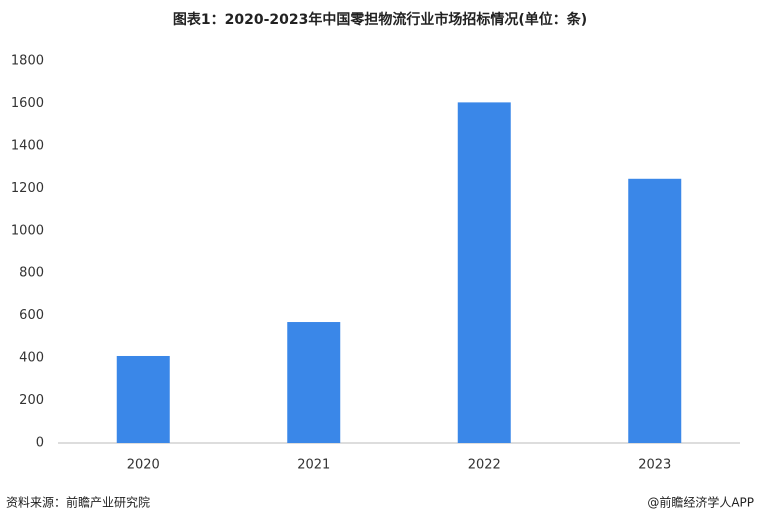  Describe the element at coordinates (78, 502) in the screenshot. I see `source: 资料来源：前瞻产业研究院` at that location.